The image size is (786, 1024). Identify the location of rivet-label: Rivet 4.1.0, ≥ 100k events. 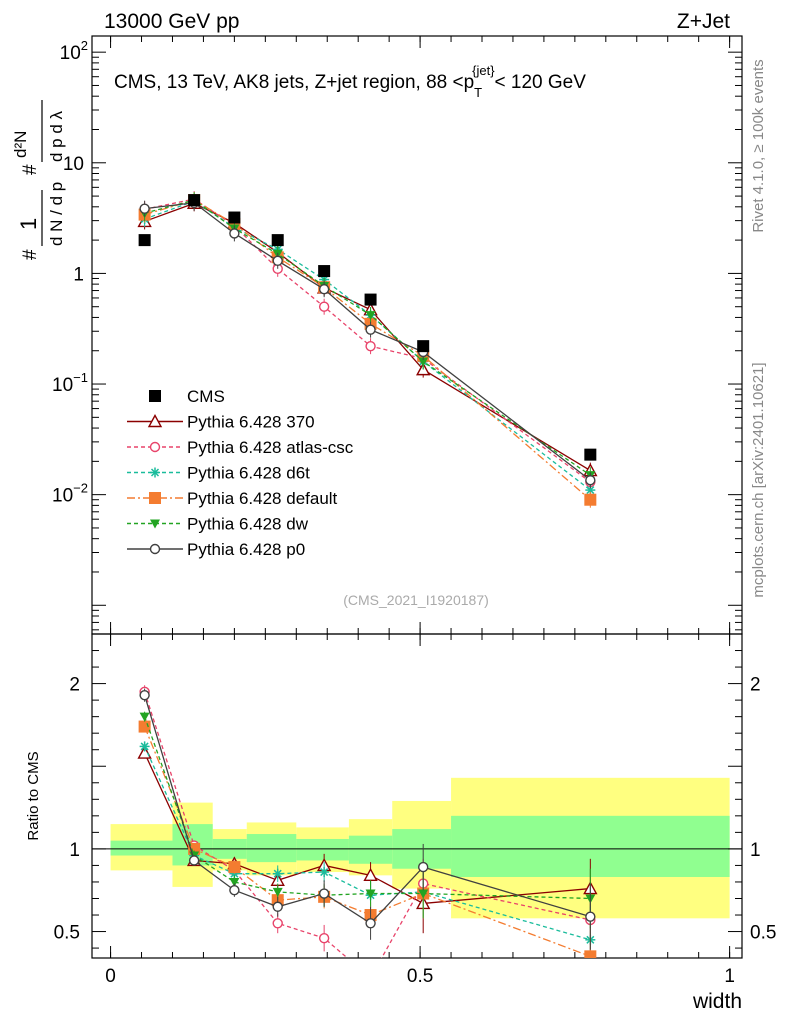
(758, 145).